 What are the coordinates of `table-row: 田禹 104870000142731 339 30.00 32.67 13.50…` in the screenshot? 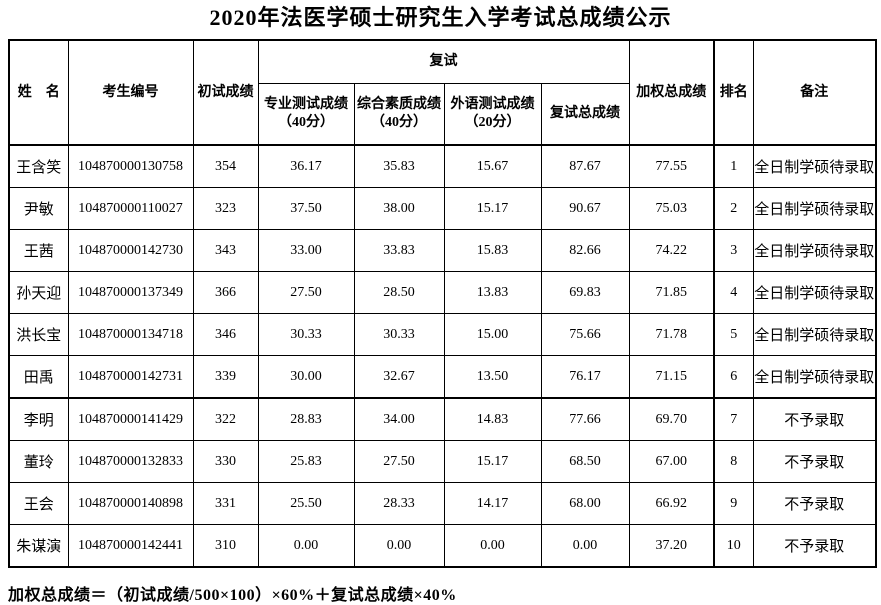 It's located at (442, 377).